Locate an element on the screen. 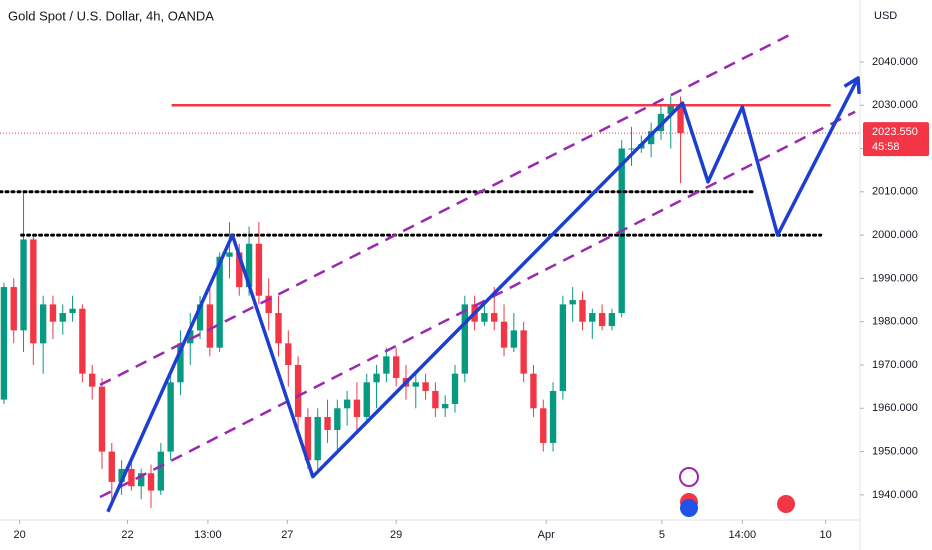 Image resolution: width=932 pixels, height=550 pixels. y-tick-label: 1950.000 is located at coordinates (895, 451).